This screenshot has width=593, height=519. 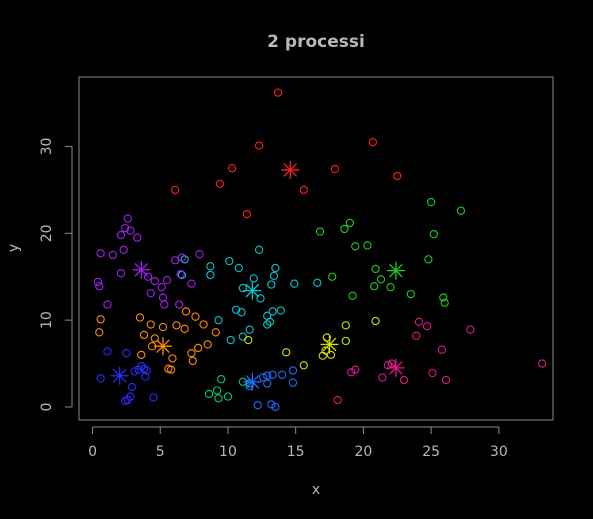 I want to click on x-tick-label: 5, so click(x=160, y=452).